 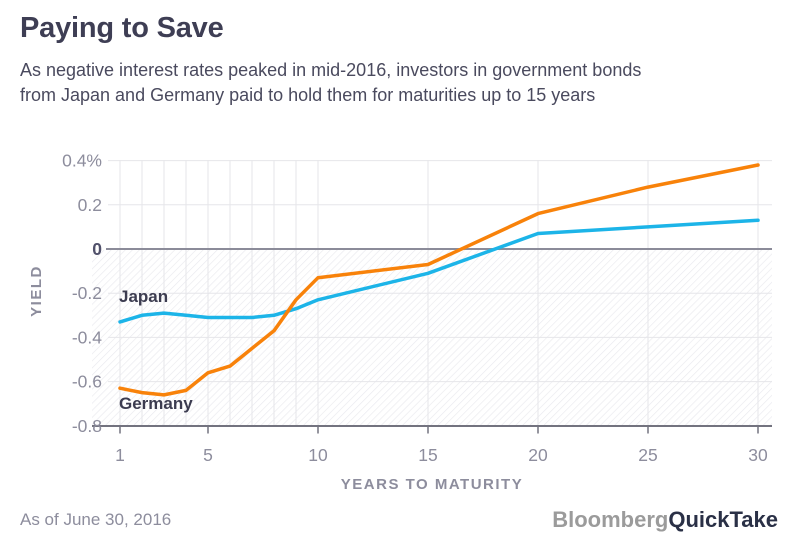 What do you see at coordinates (87, 382) in the screenshot?
I see `y-axis-tick-label: -0.6` at bounding box center [87, 382].